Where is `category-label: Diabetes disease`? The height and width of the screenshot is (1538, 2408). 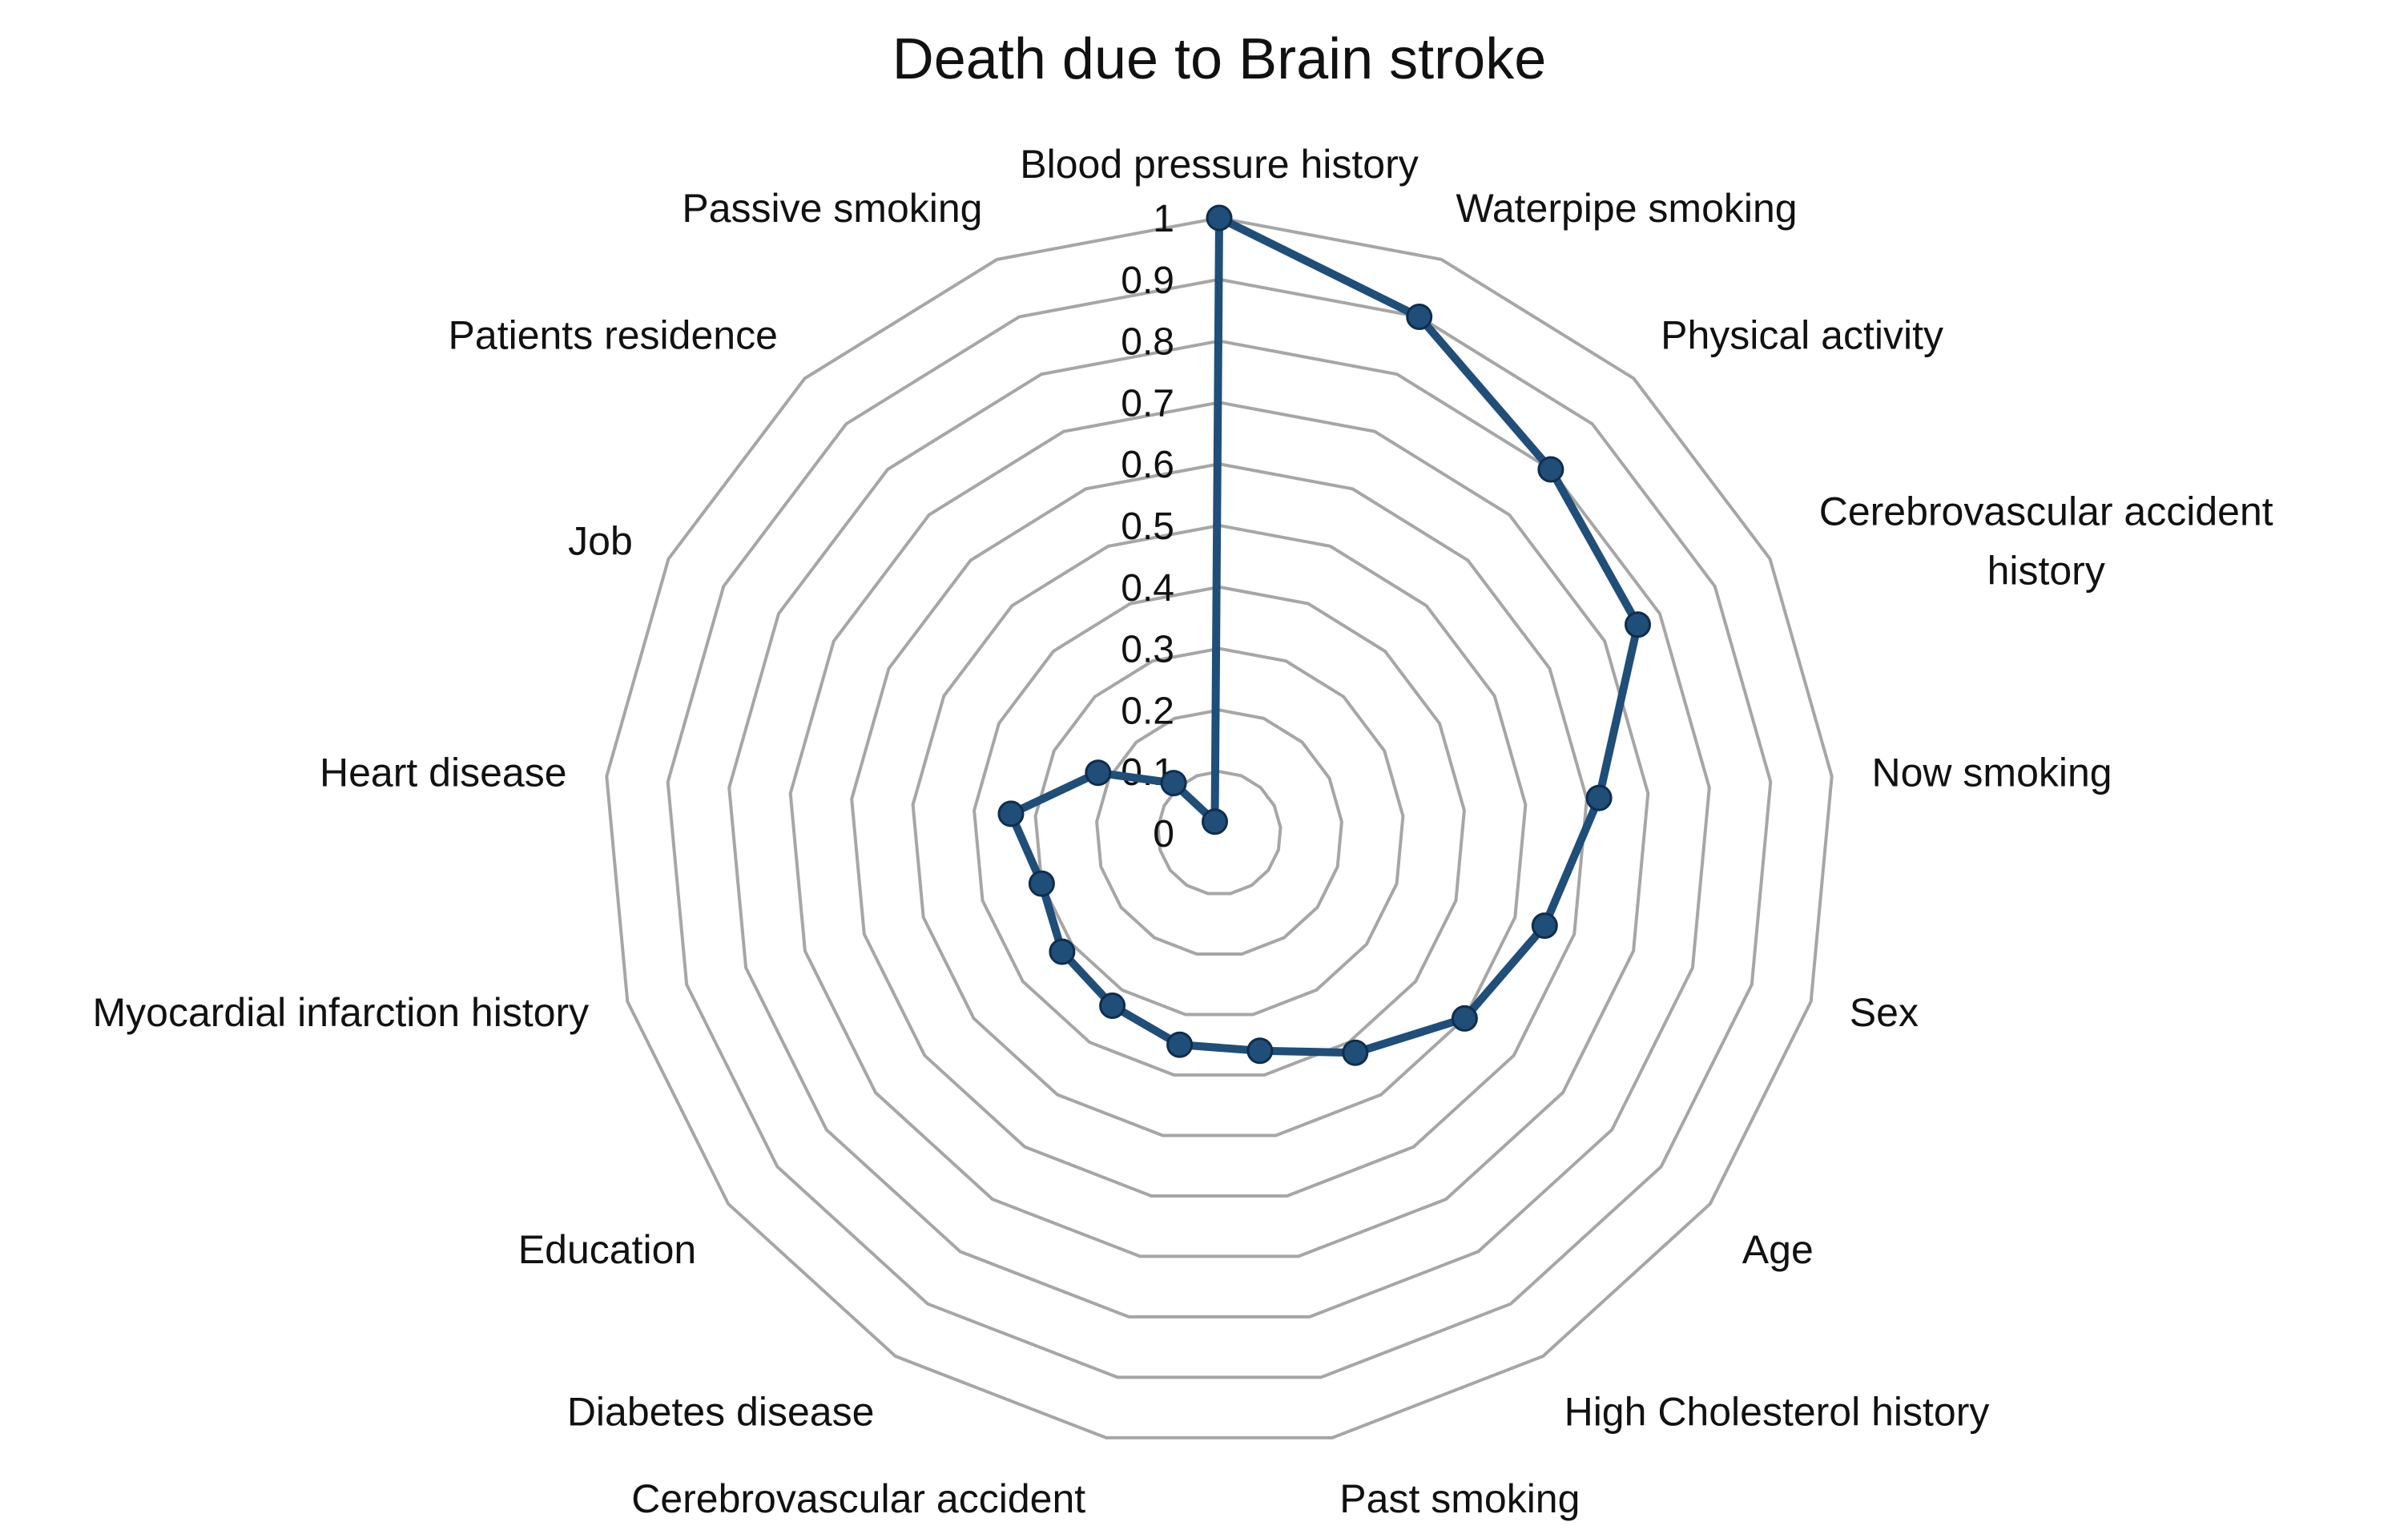
category-label: Diabetes disease is located at coordinates (721, 1413).